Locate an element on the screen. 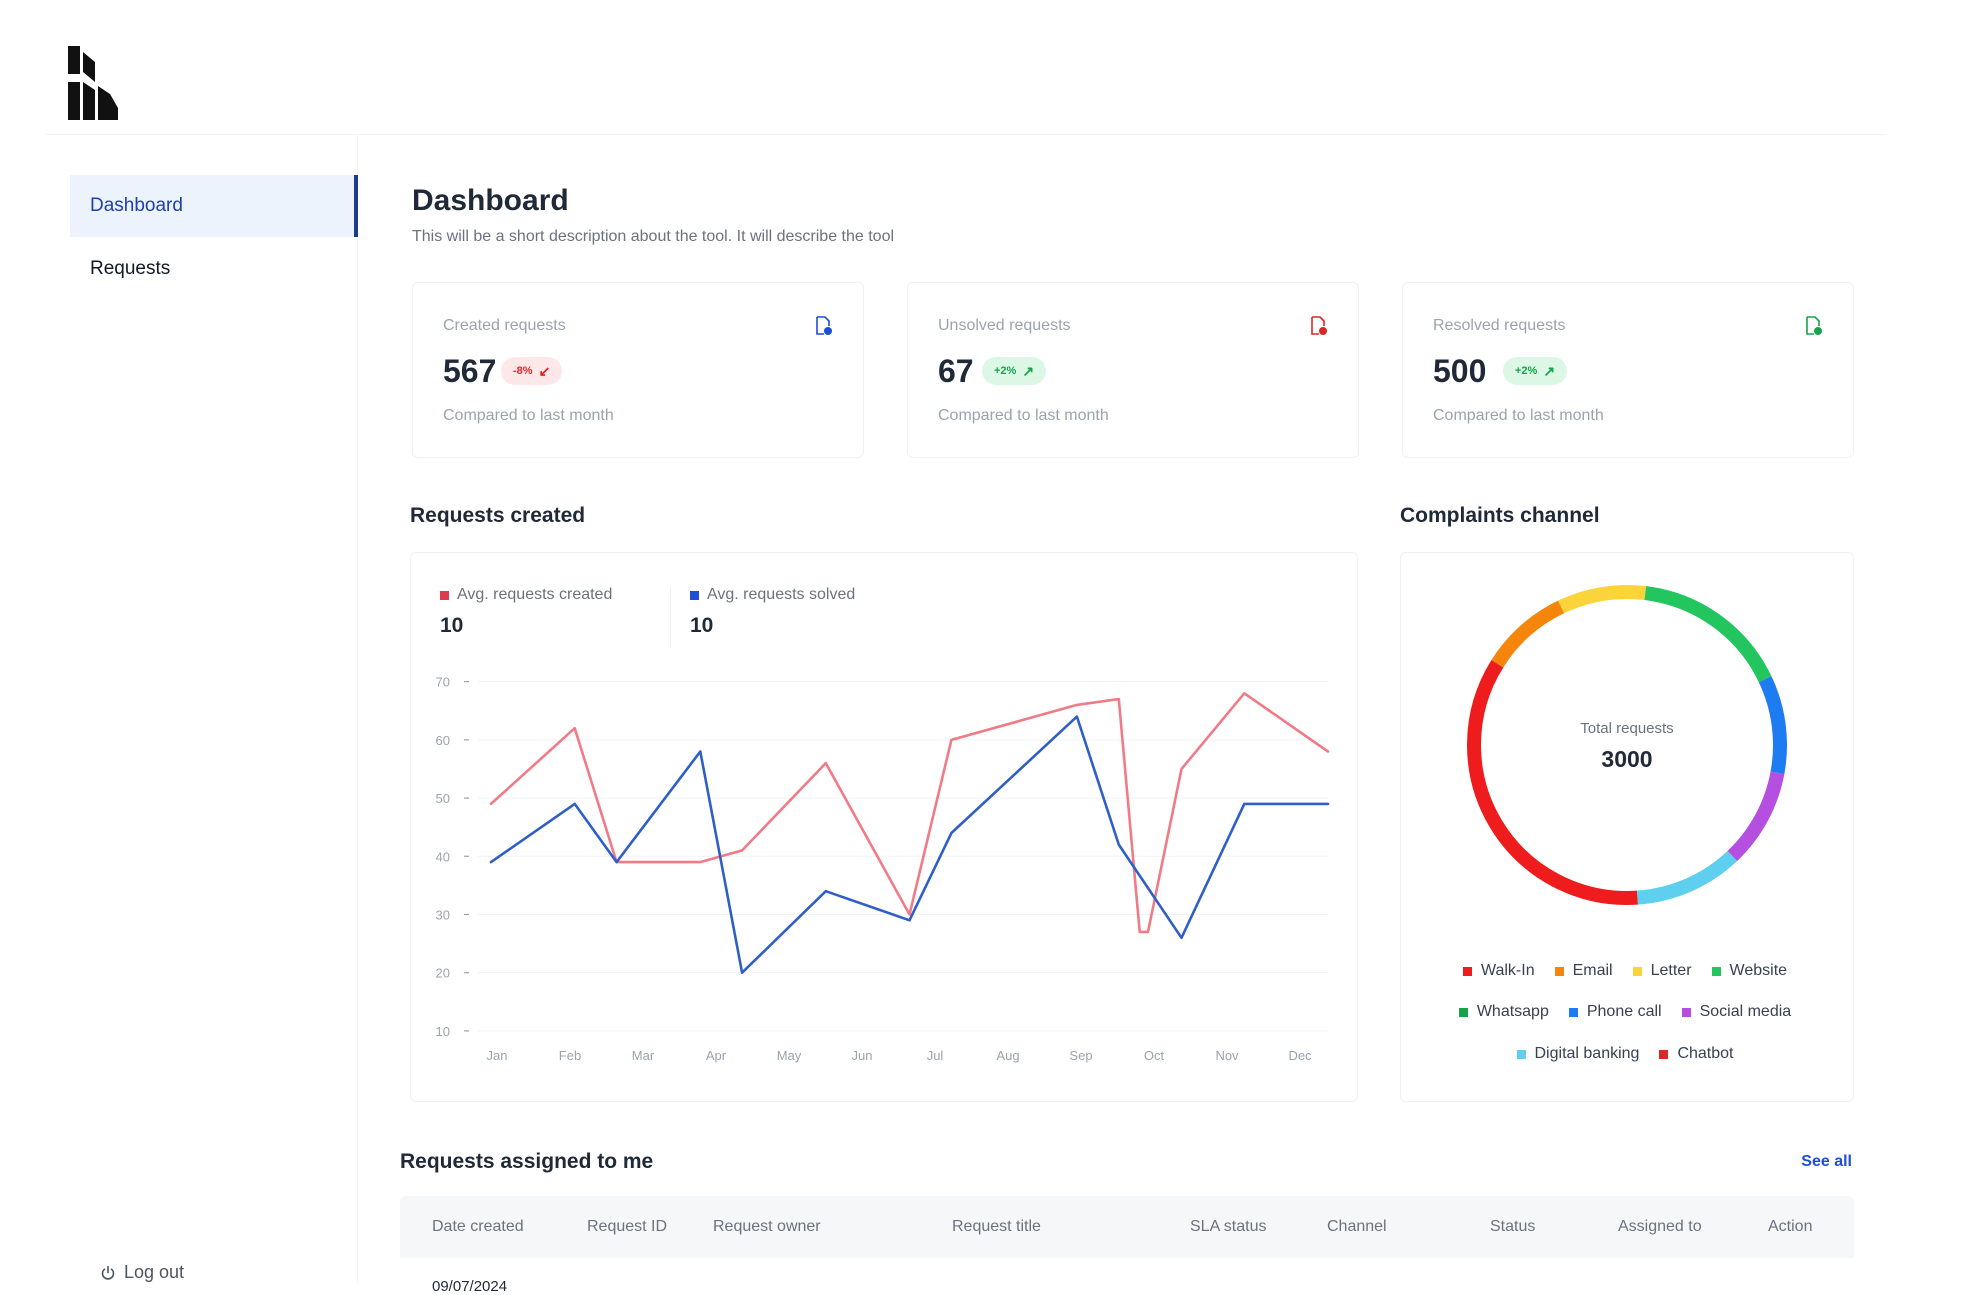  legend-label: Walk-In is located at coordinates (1507, 970).